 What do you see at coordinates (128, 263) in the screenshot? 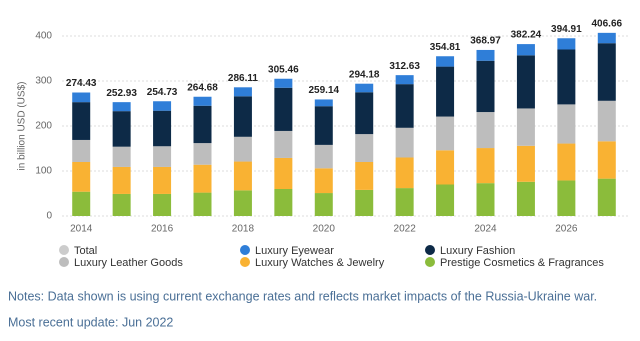
I see `legend-label: Luxury Leather Goods` at bounding box center [128, 263].